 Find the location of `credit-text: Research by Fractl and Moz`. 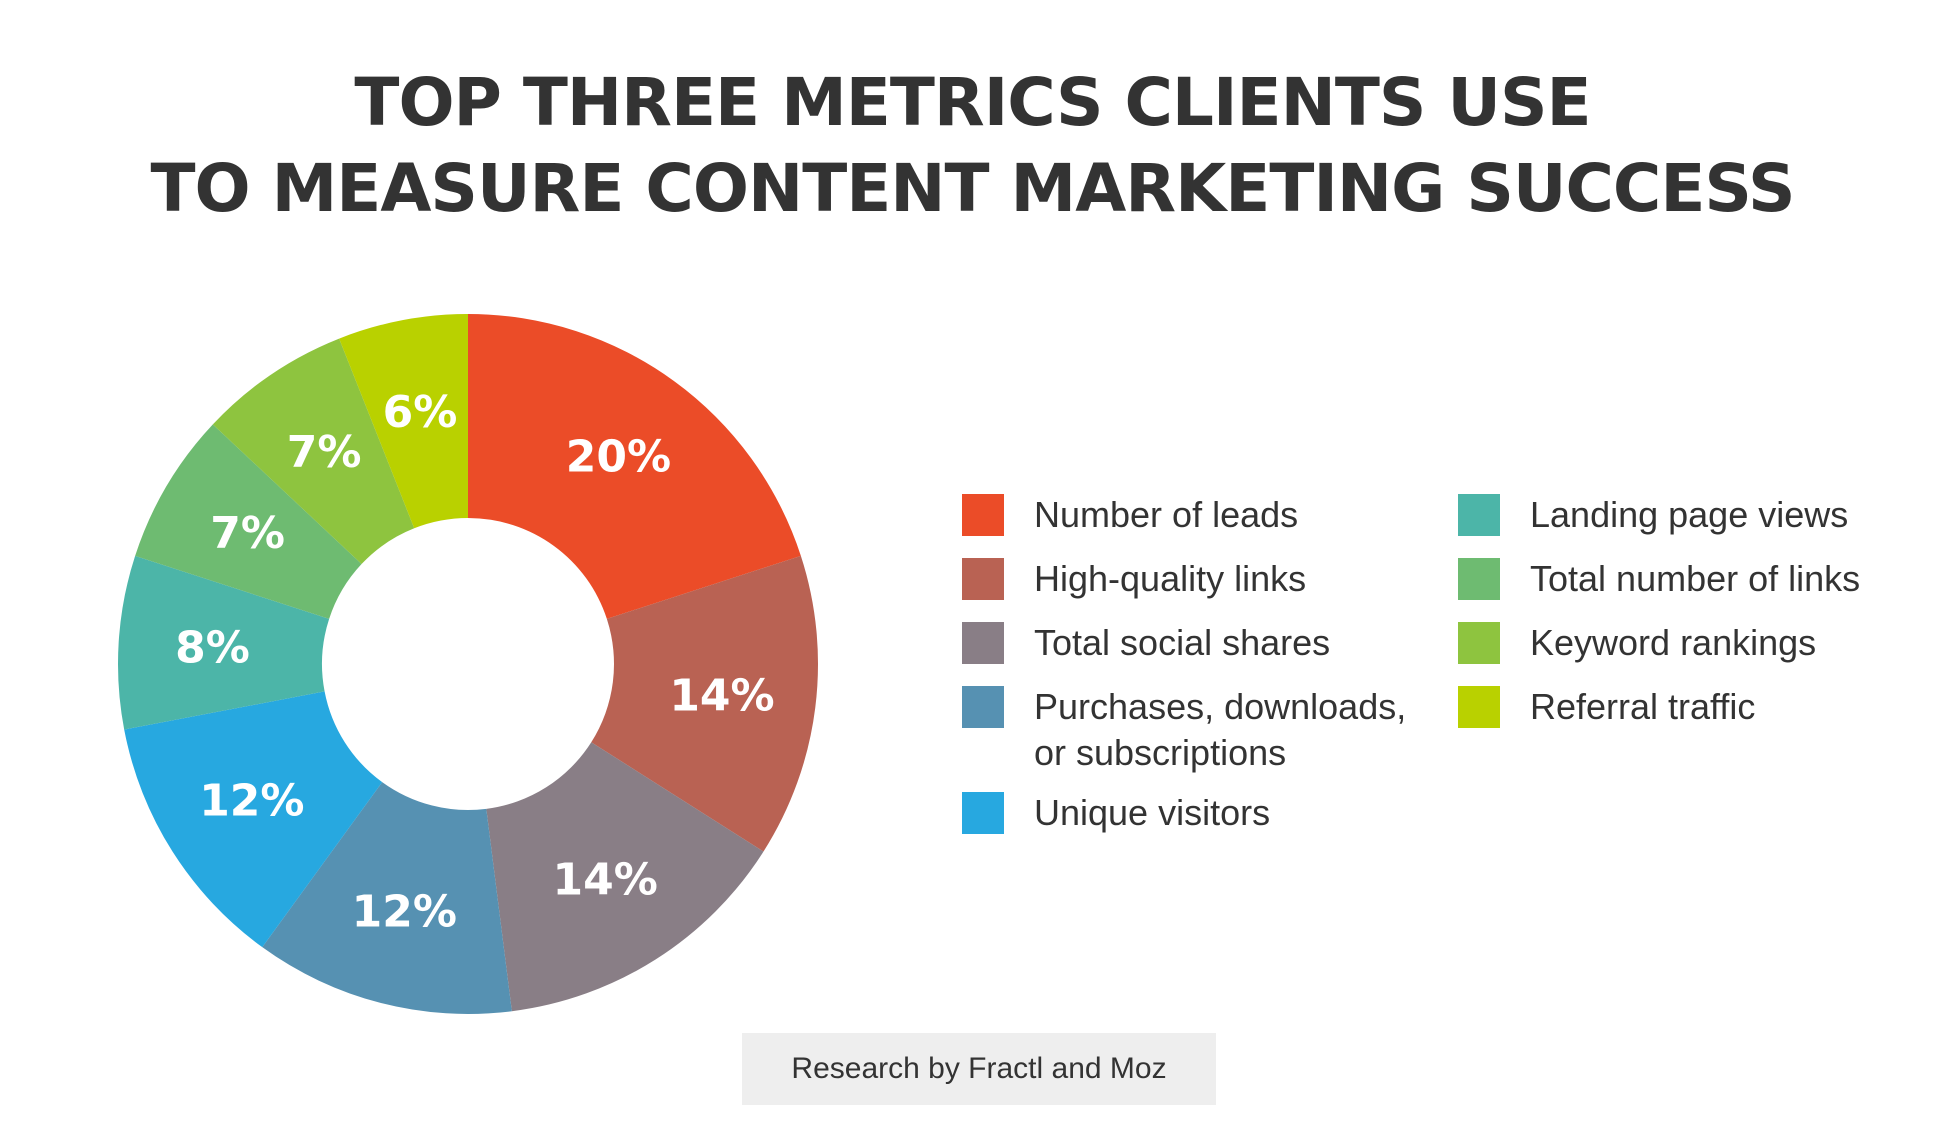

credit-text: Research by Fractl and Moz is located at coordinates (979, 1068).